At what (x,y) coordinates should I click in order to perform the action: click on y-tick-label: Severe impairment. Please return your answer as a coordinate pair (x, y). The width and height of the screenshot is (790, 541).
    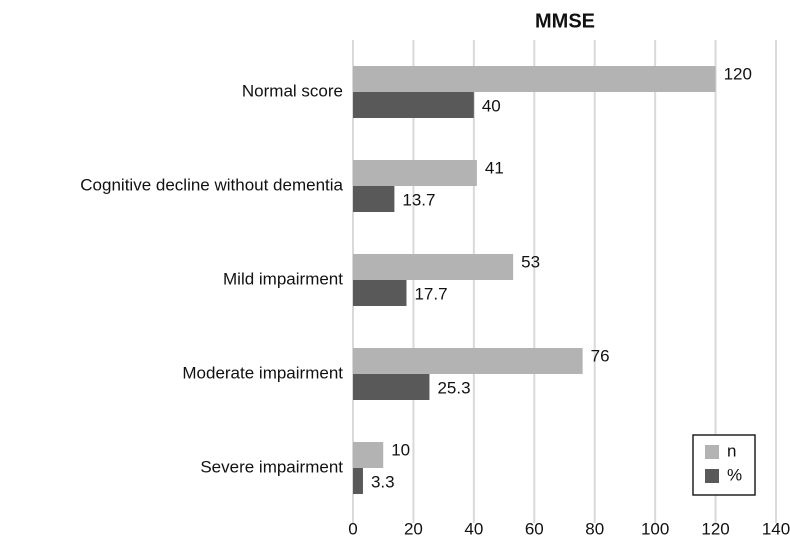
    Looking at the image, I should click on (271, 466).